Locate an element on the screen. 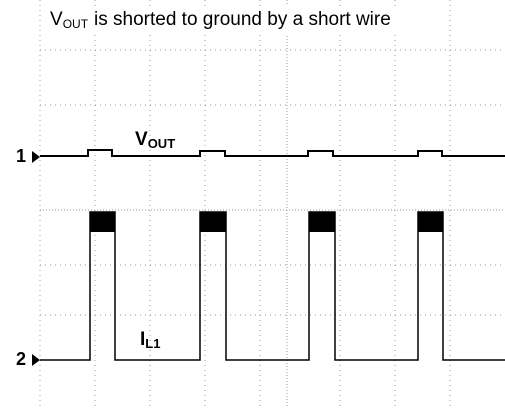 This screenshot has width=505, height=408. trace-label: VOUT is located at coordinates (155, 140).